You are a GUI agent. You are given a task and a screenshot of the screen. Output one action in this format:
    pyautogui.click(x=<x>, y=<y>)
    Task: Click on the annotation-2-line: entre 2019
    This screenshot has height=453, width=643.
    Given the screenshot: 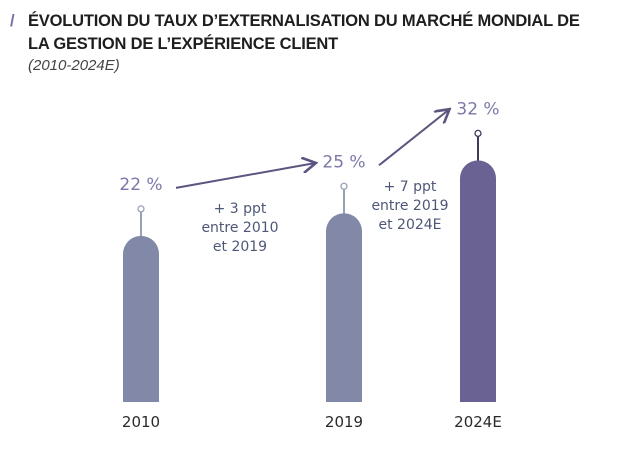 What is the action you would take?
    pyautogui.click(x=410, y=206)
    